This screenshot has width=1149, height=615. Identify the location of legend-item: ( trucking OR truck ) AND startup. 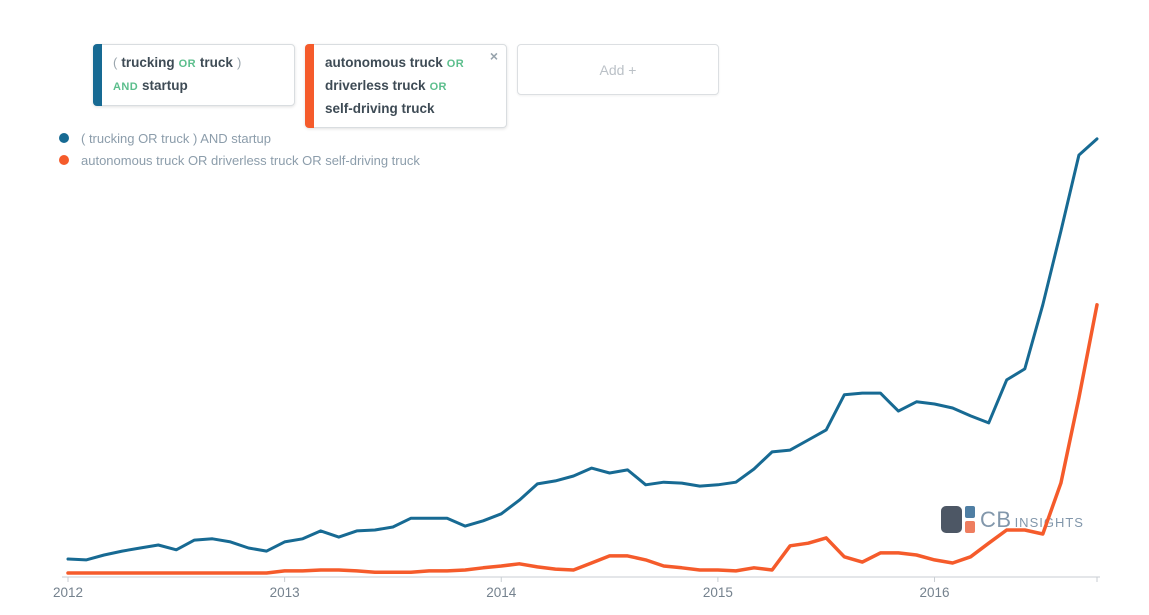
(239, 138).